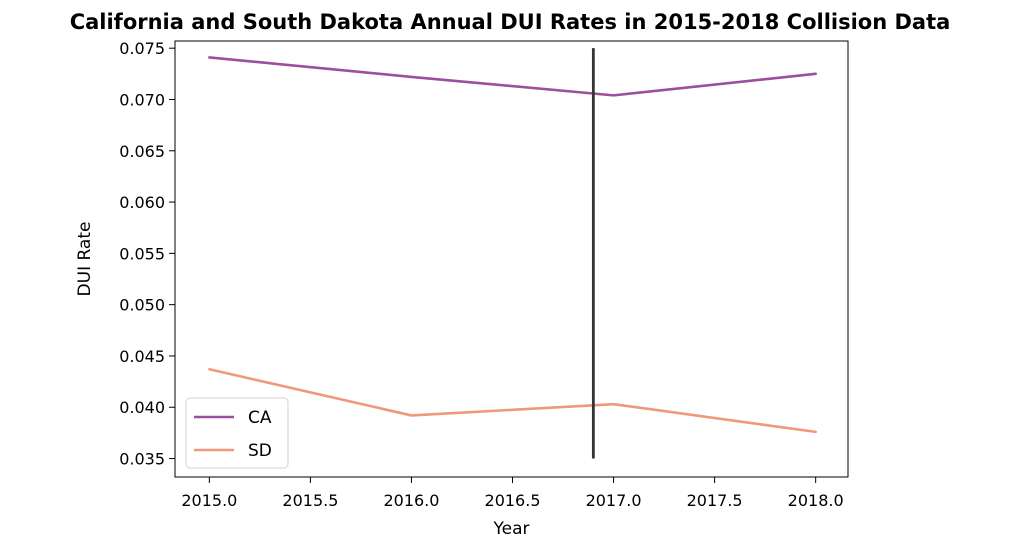 Image resolution: width=1022 pixels, height=548 pixels. What do you see at coordinates (816, 500) in the screenshot?
I see `x-tick-label: 2018.0` at bounding box center [816, 500].